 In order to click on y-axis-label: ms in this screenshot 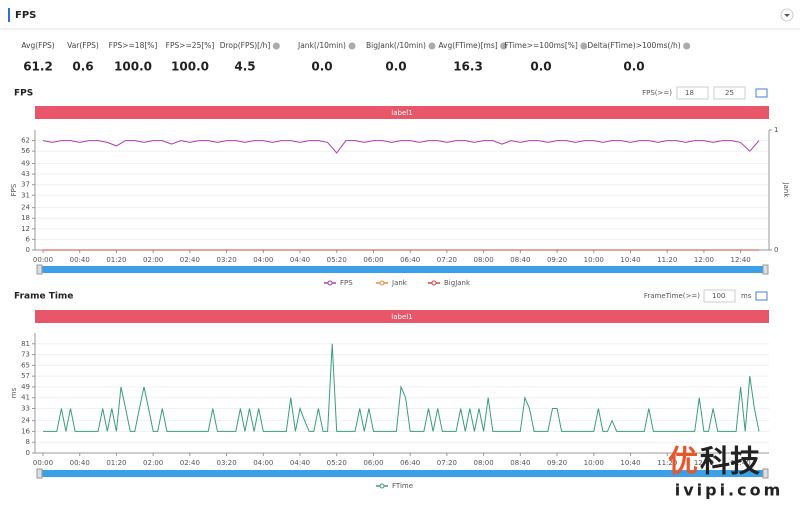, I will do `click(14, 392)`.